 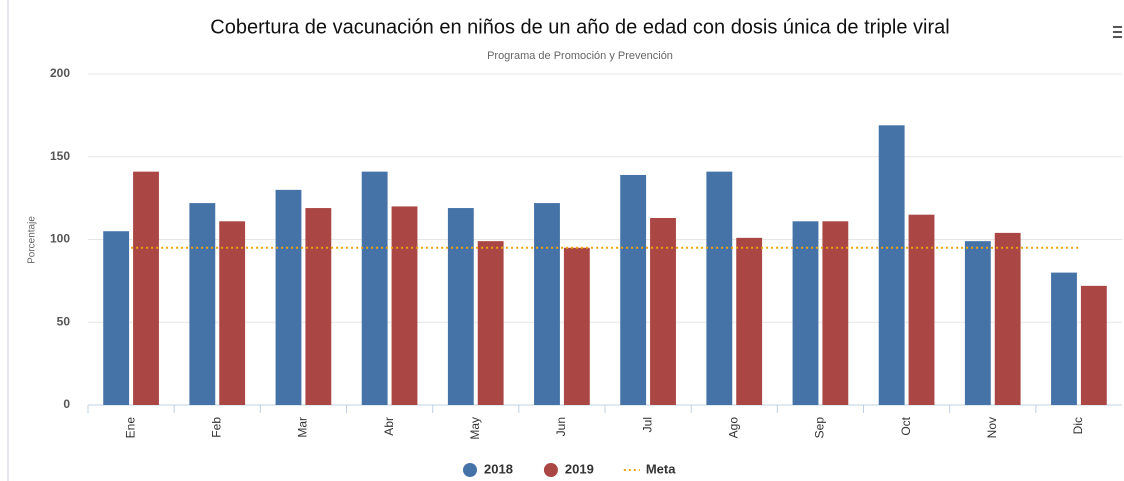 I want to click on y-axis-label: Porcentaje, so click(x=32, y=240).